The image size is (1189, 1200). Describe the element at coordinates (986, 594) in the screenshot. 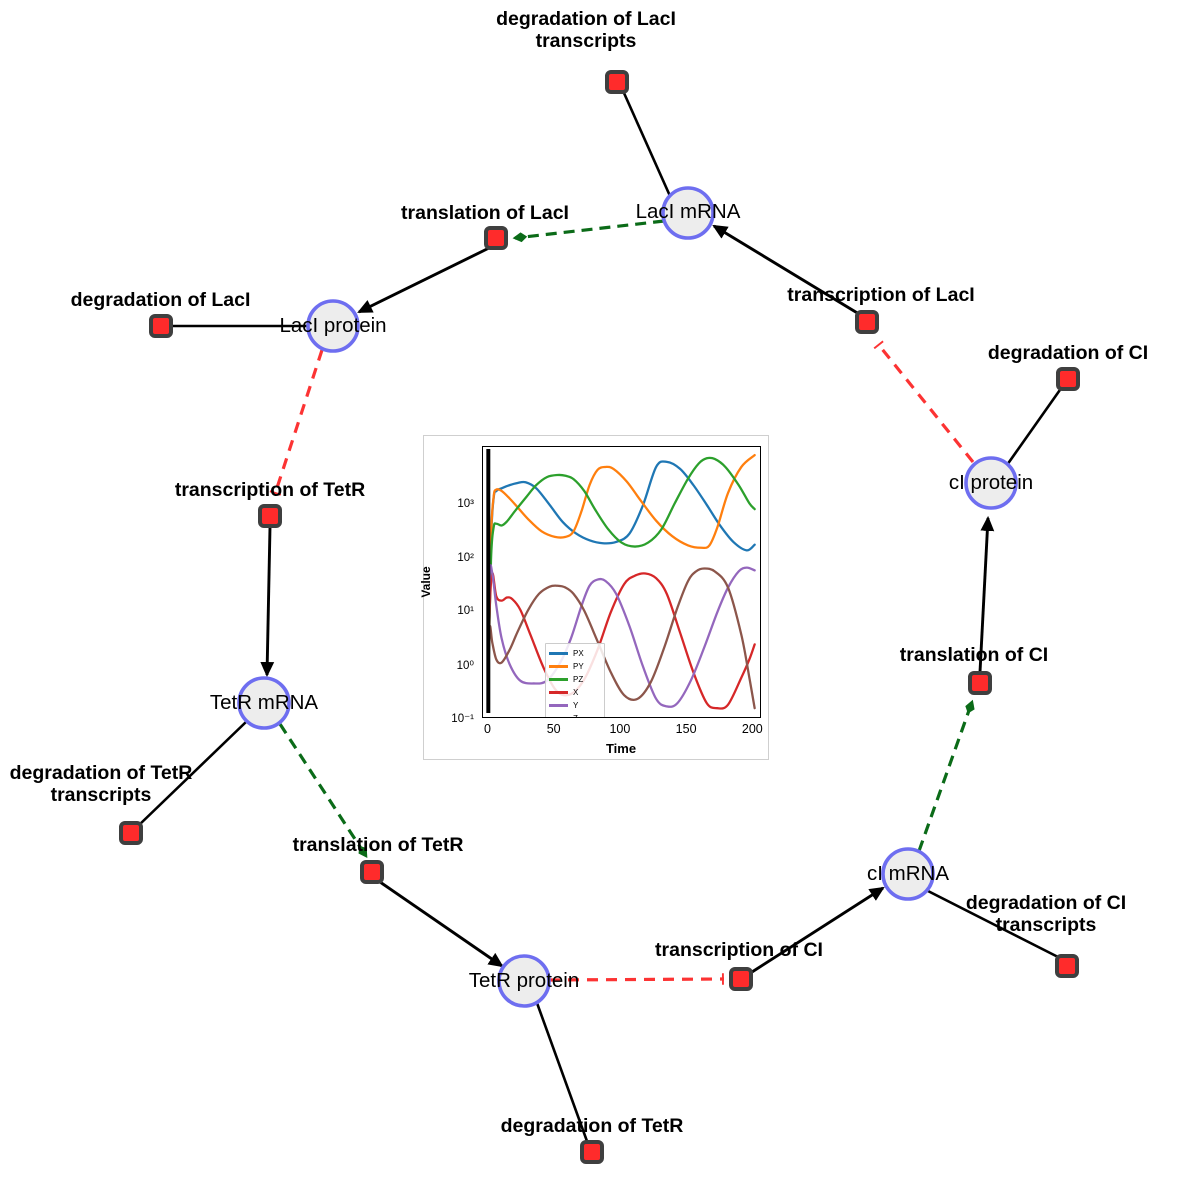

I see `edge-translation-ci-to-ci-protein` at that location.